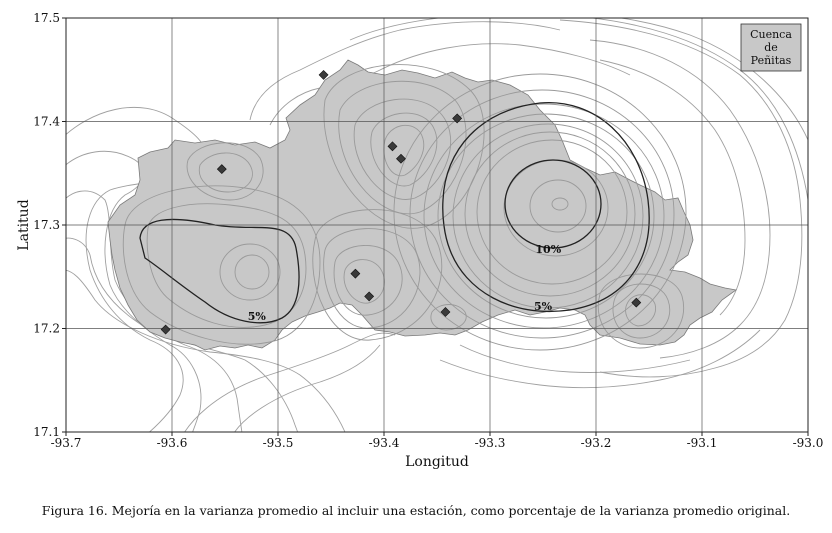 The height and width of the screenshot is (533, 832). What do you see at coordinates (66, 443) in the screenshot?
I see `x-tick-label: -93.7` at bounding box center [66, 443].